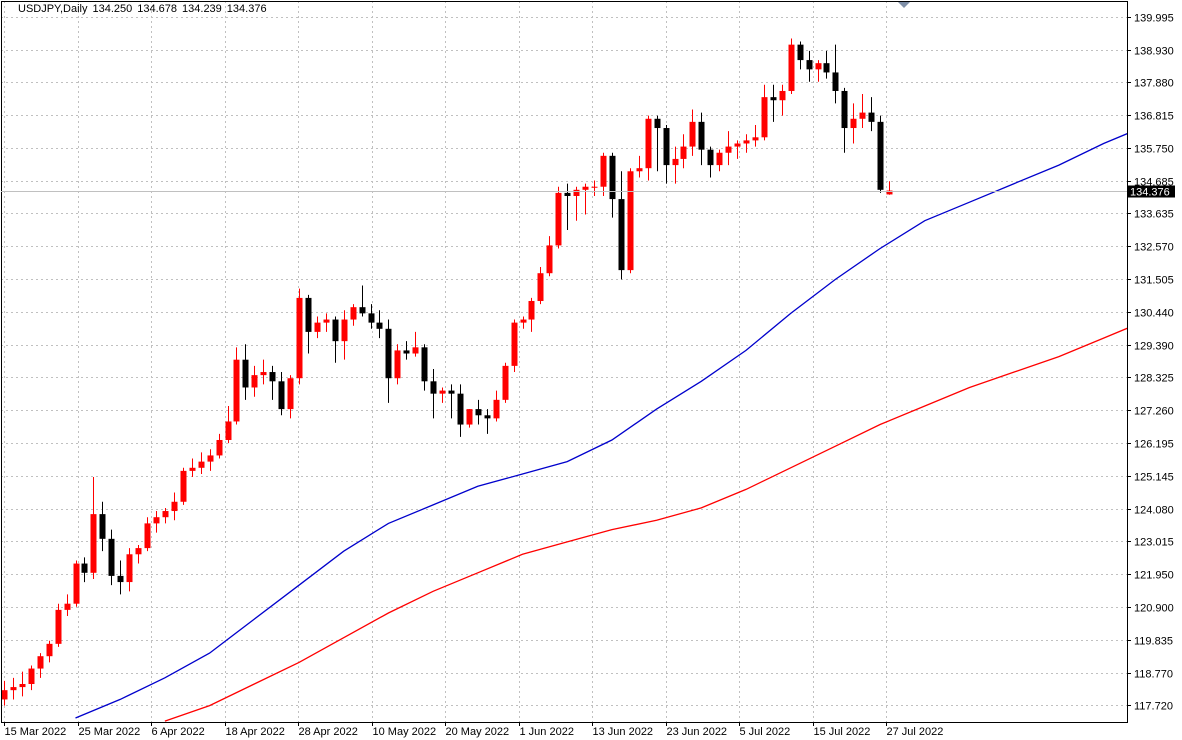  I want to click on x-tick-label: 13 Jun 2022, so click(623, 732).